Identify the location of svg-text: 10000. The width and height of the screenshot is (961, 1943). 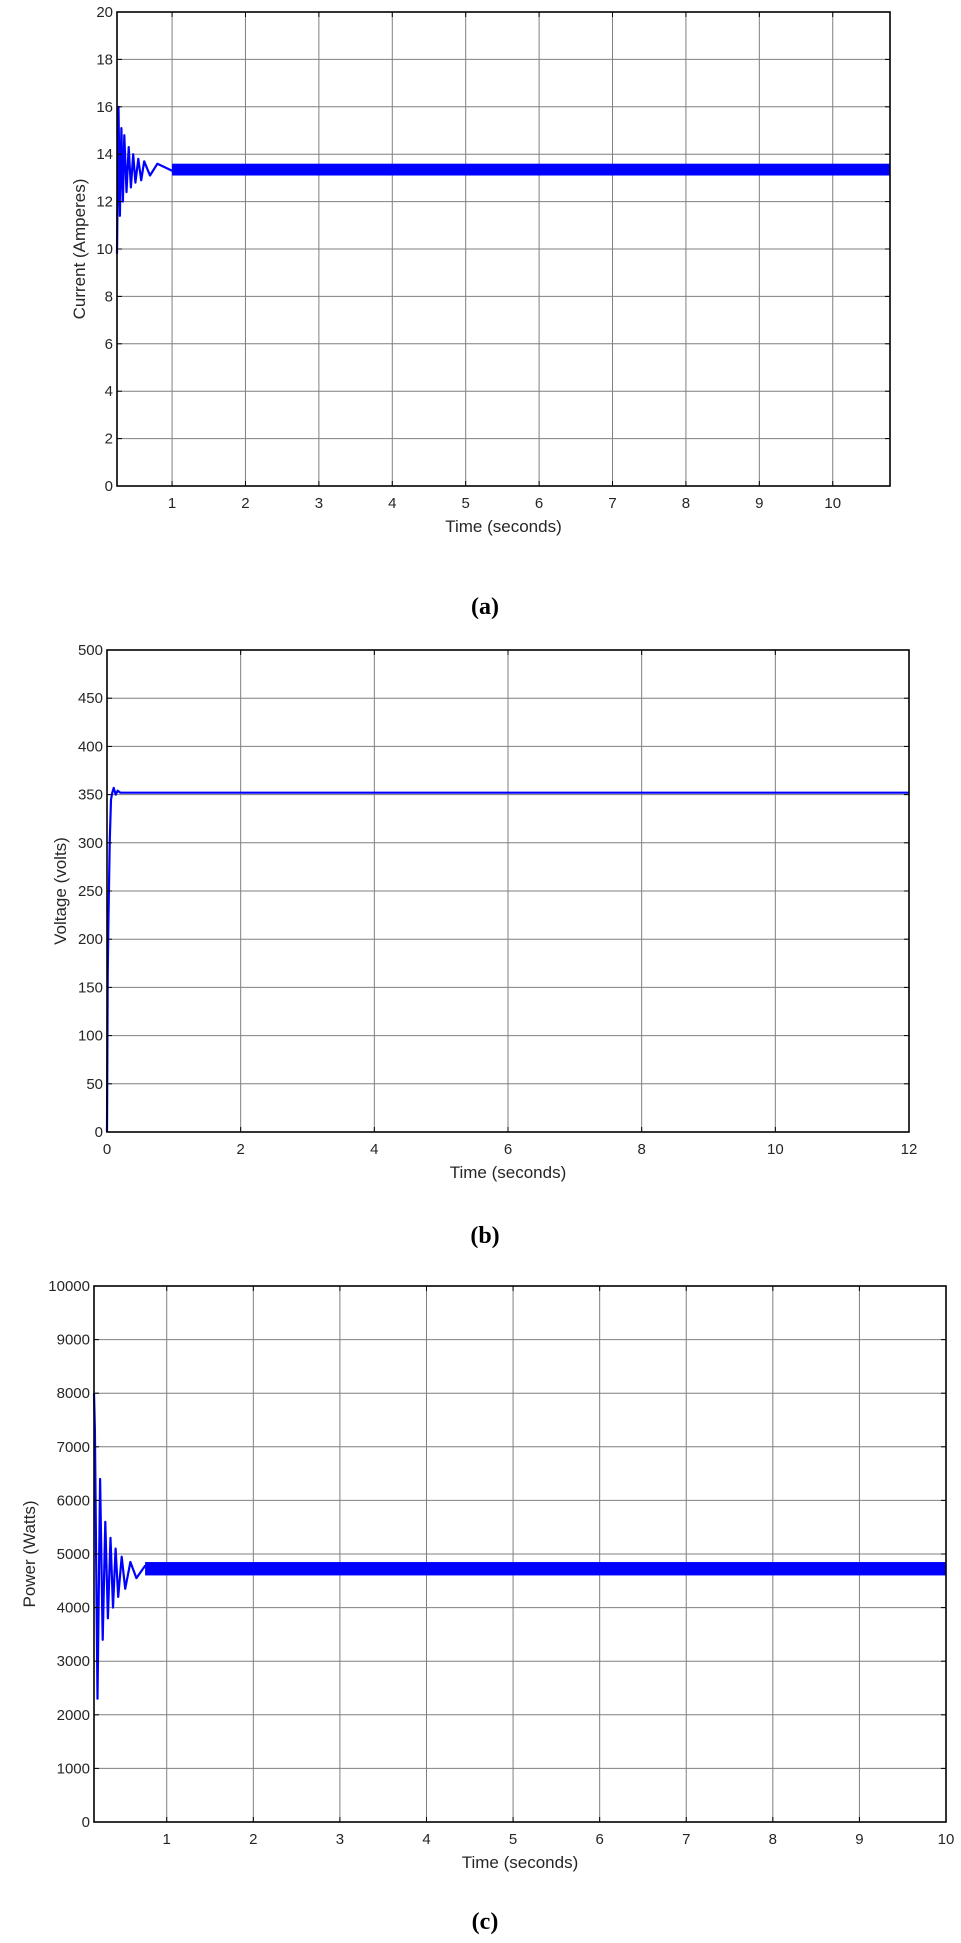
(69, 1286).